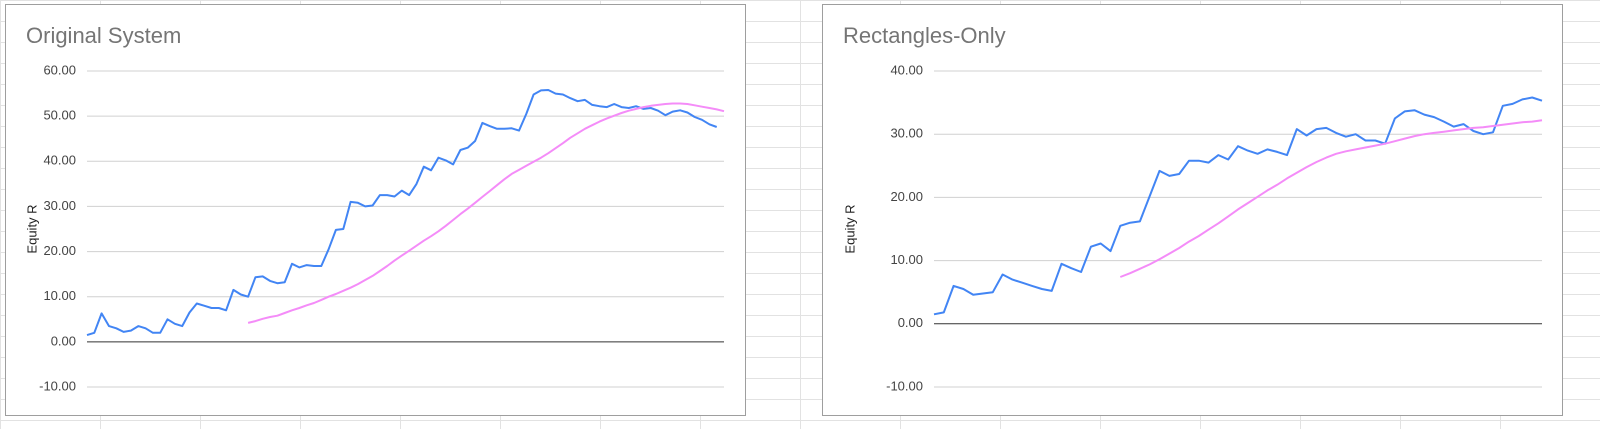 Image resolution: width=1600 pixels, height=429 pixels. I want to click on chart-title: Rectangles-Only, so click(924, 35).